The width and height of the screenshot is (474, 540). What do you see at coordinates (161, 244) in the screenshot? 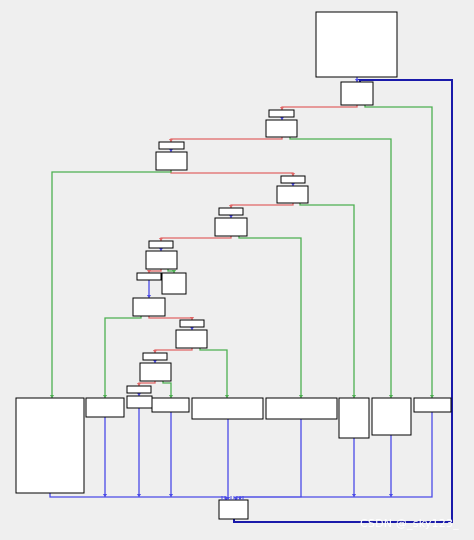
I see `block-cmp-5-label` at bounding box center [161, 244].